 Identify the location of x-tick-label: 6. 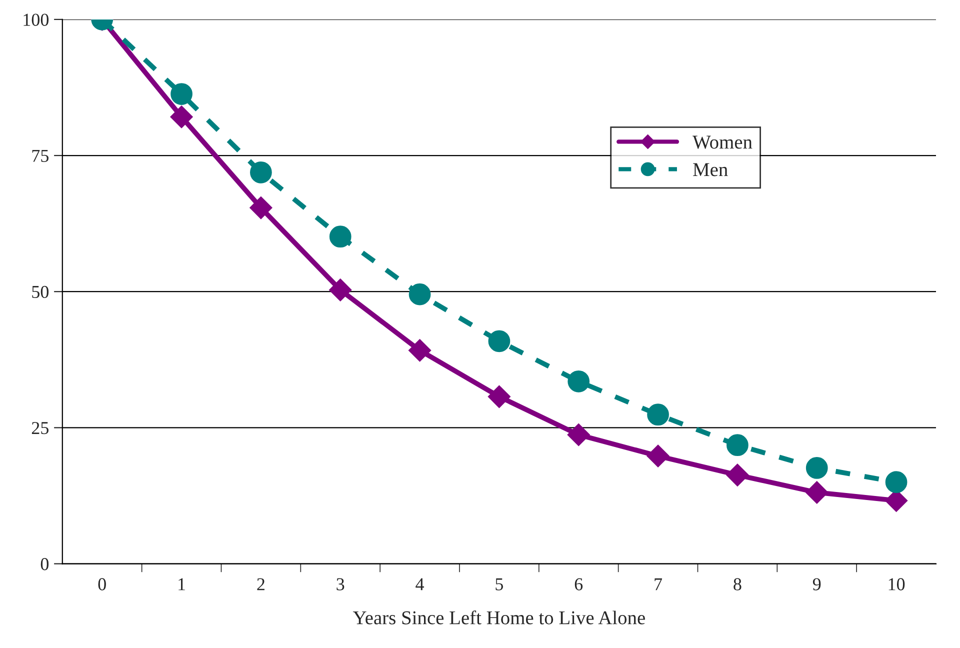
(578, 584).